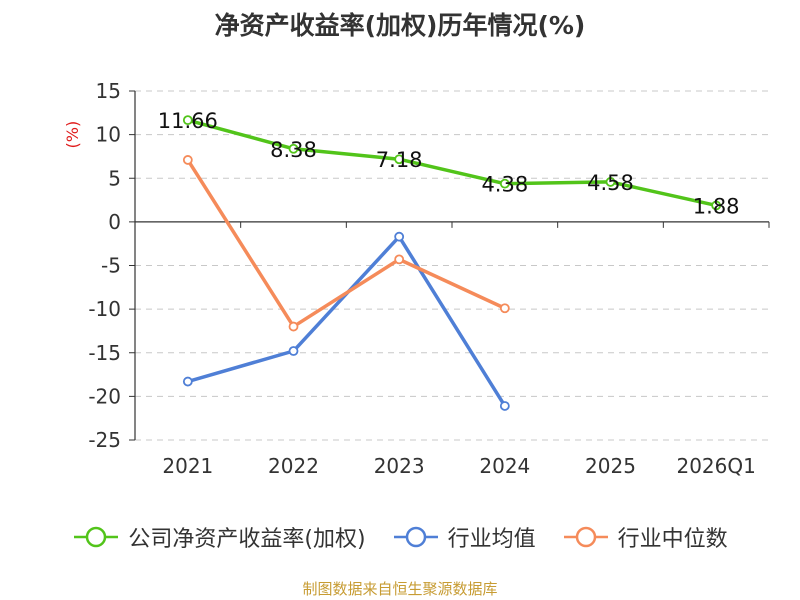 The height and width of the screenshot is (600, 800). I want to click on x-tick-label: 2026Q1, so click(715, 466).